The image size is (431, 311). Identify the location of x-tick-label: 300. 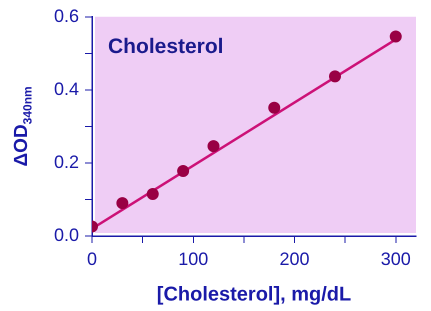
(395, 258).